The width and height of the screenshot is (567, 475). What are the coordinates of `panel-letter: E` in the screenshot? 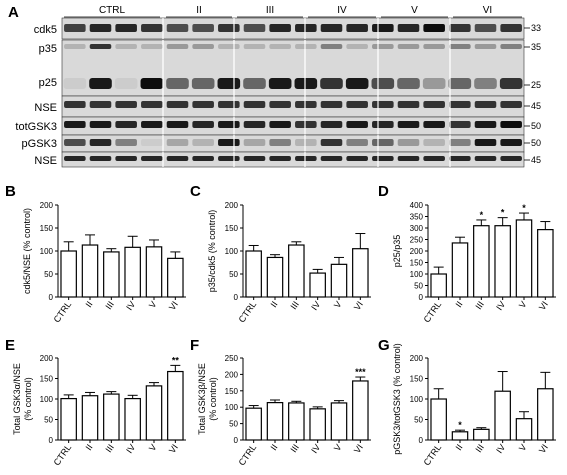 It's located at (10, 345).